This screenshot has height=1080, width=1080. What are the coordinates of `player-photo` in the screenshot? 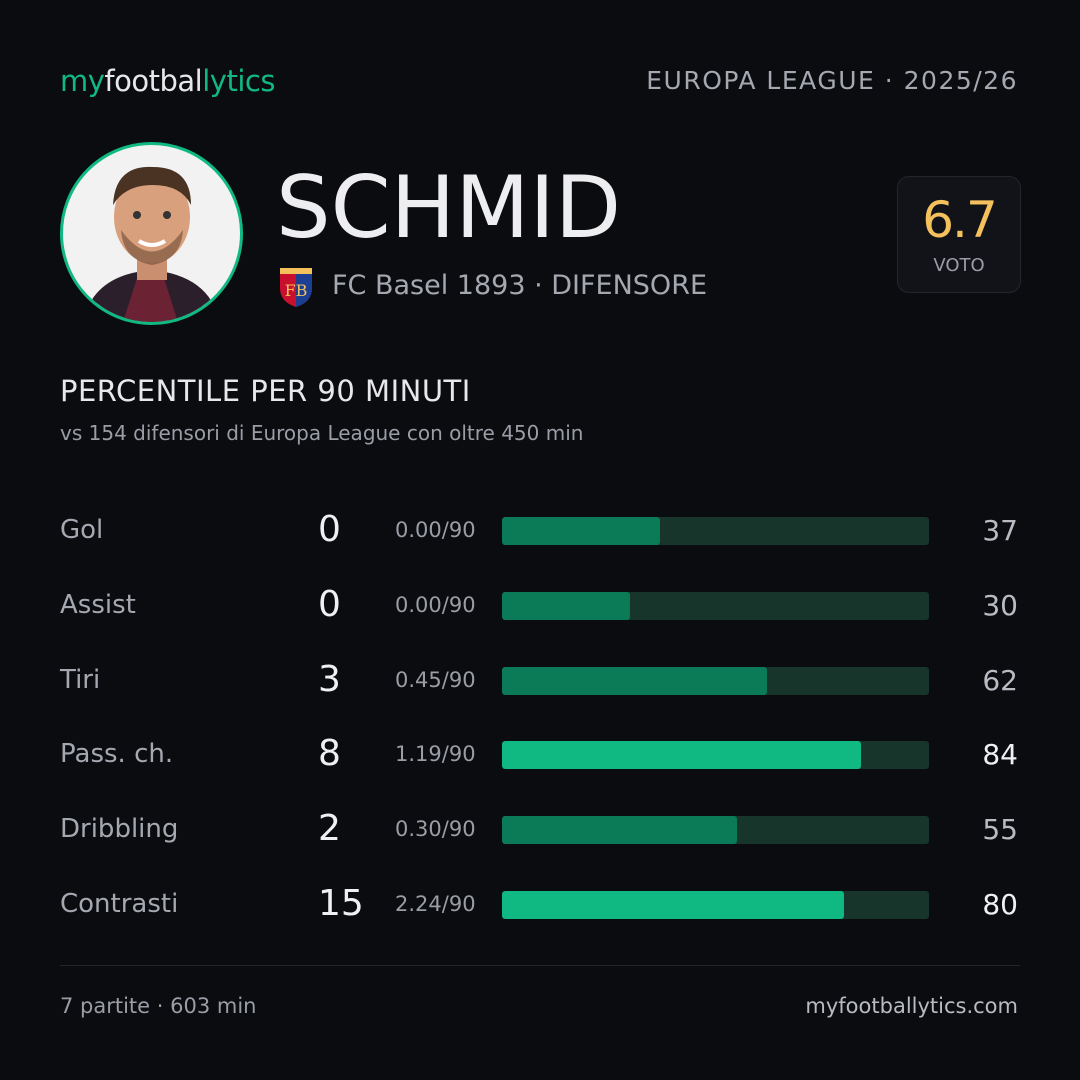 It's located at (151, 233).